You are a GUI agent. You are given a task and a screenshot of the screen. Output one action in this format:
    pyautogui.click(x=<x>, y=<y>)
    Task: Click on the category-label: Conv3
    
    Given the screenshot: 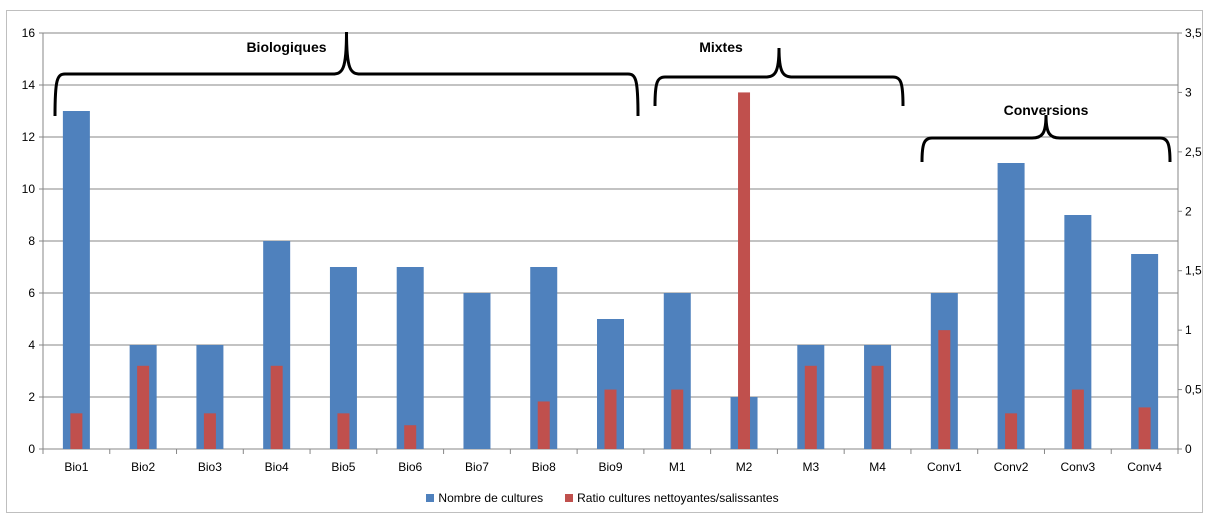 What is the action you would take?
    pyautogui.click(x=1078, y=467)
    